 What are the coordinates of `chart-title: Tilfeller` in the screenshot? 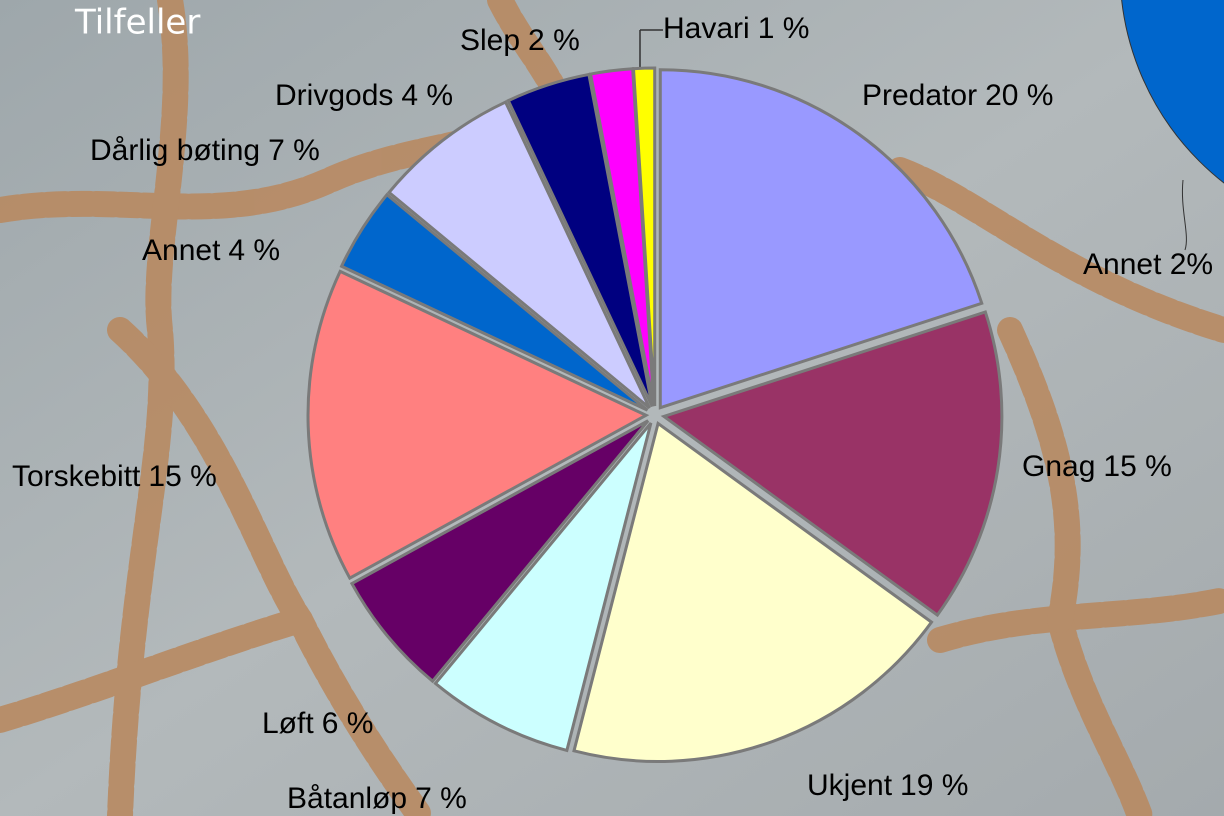 It's located at (137, 23).